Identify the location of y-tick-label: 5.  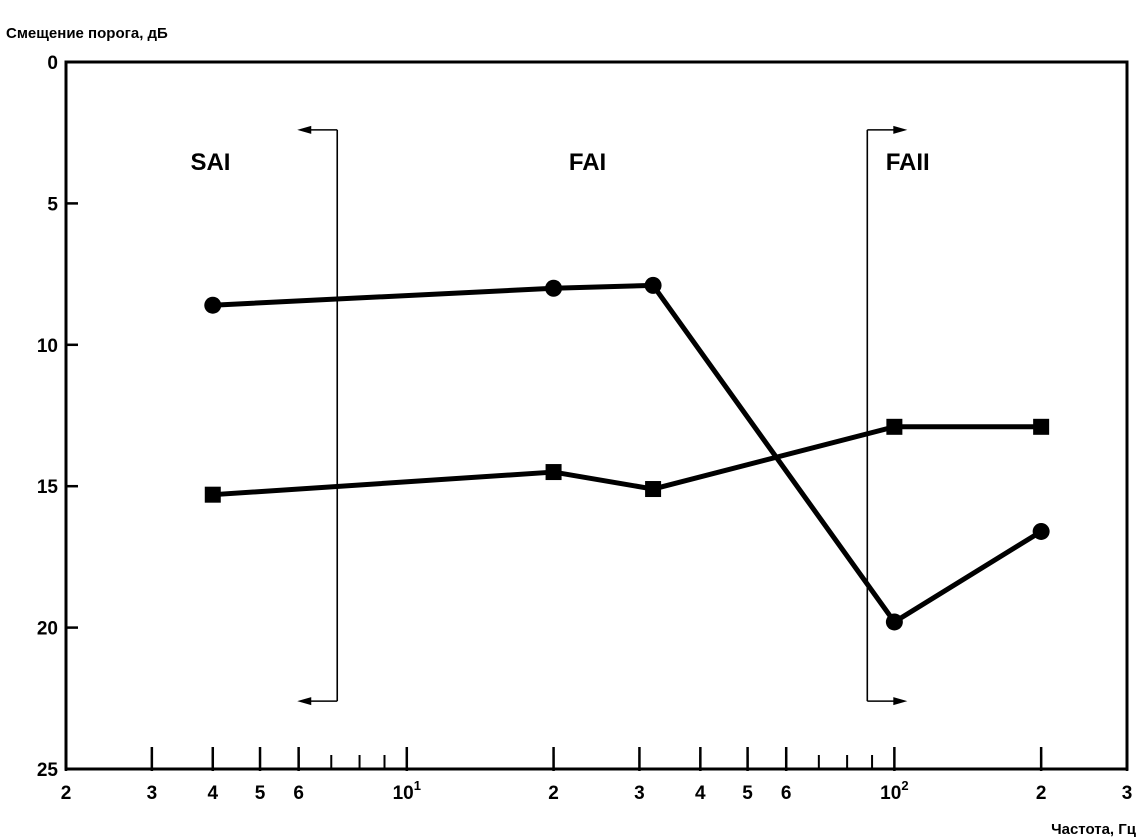
(52, 204).